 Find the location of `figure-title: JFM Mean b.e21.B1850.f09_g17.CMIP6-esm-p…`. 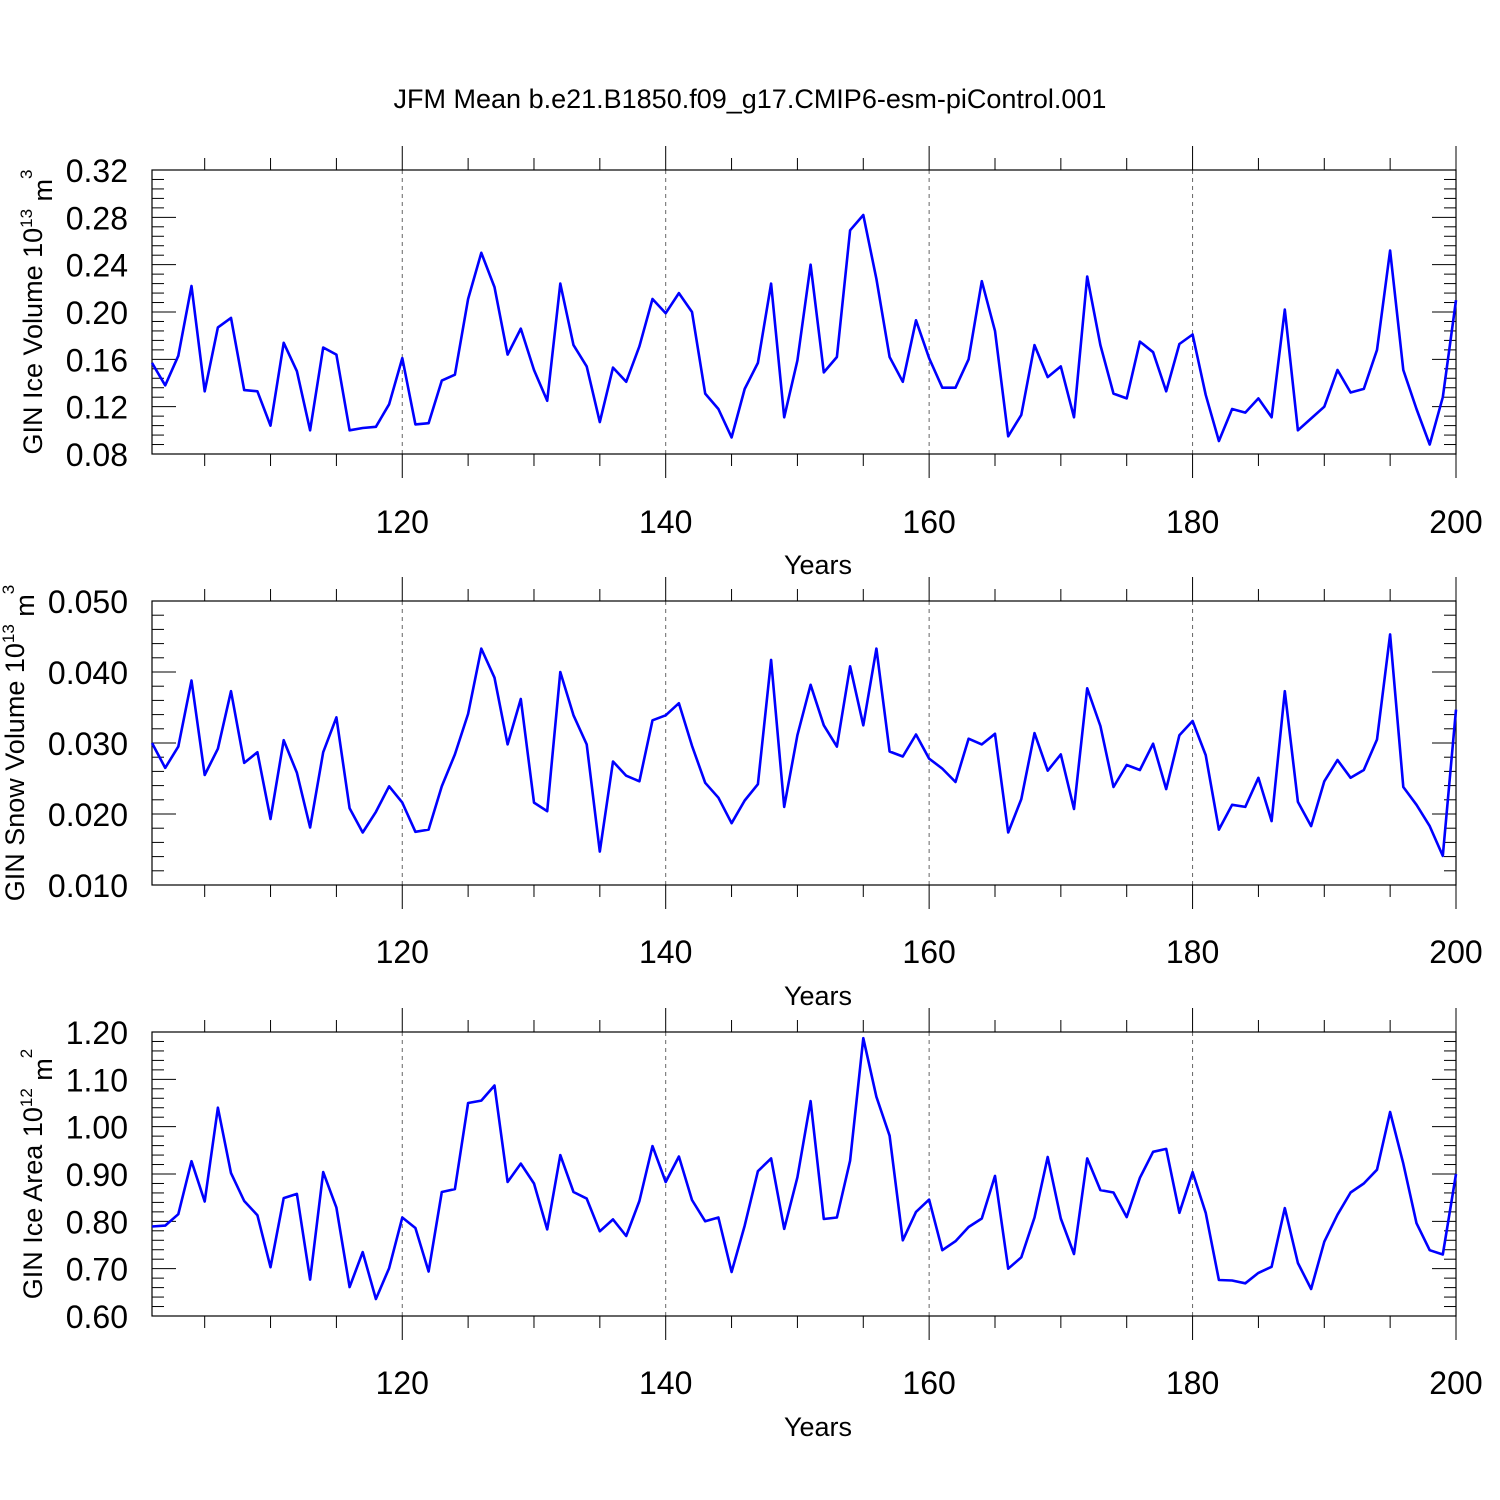

figure-title: JFM Mean b.e21.B1850.f09_g17.CMIP6-esm-p… is located at coordinates (750, 99).